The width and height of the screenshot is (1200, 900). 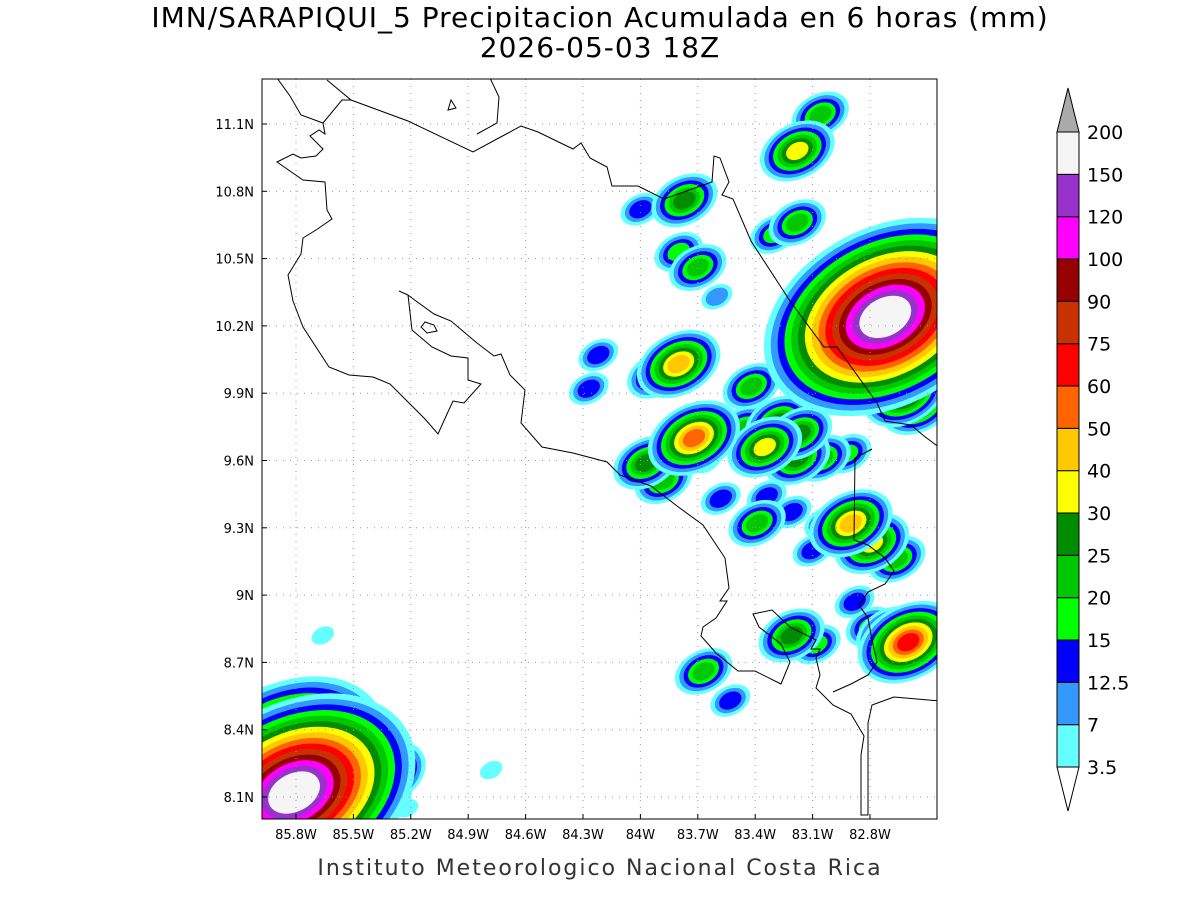 What do you see at coordinates (239, 731) in the screenshot?
I see `lat-tick-label: 8.4N` at bounding box center [239, 731].